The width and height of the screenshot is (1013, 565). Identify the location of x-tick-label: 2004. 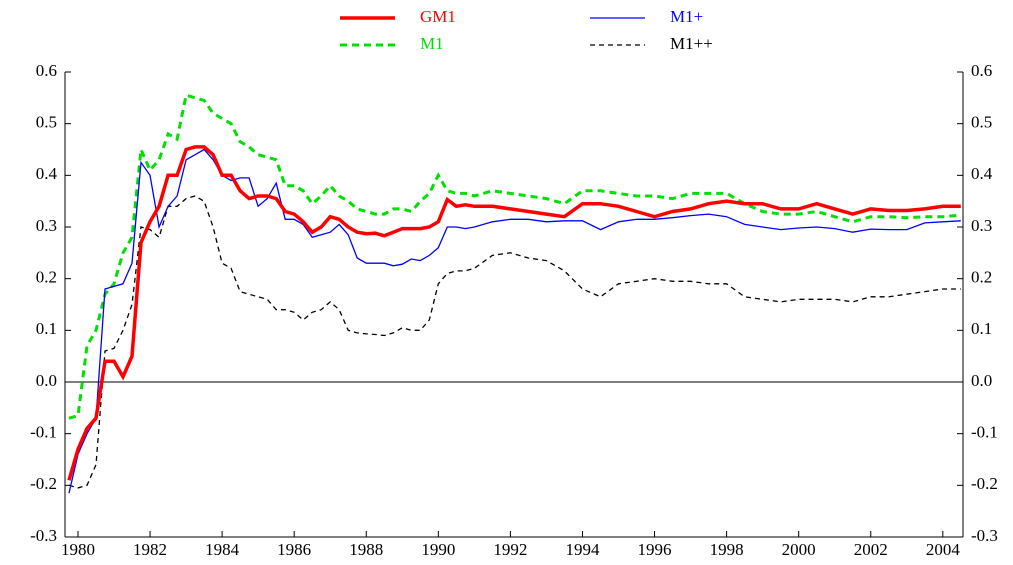
(943, 549).